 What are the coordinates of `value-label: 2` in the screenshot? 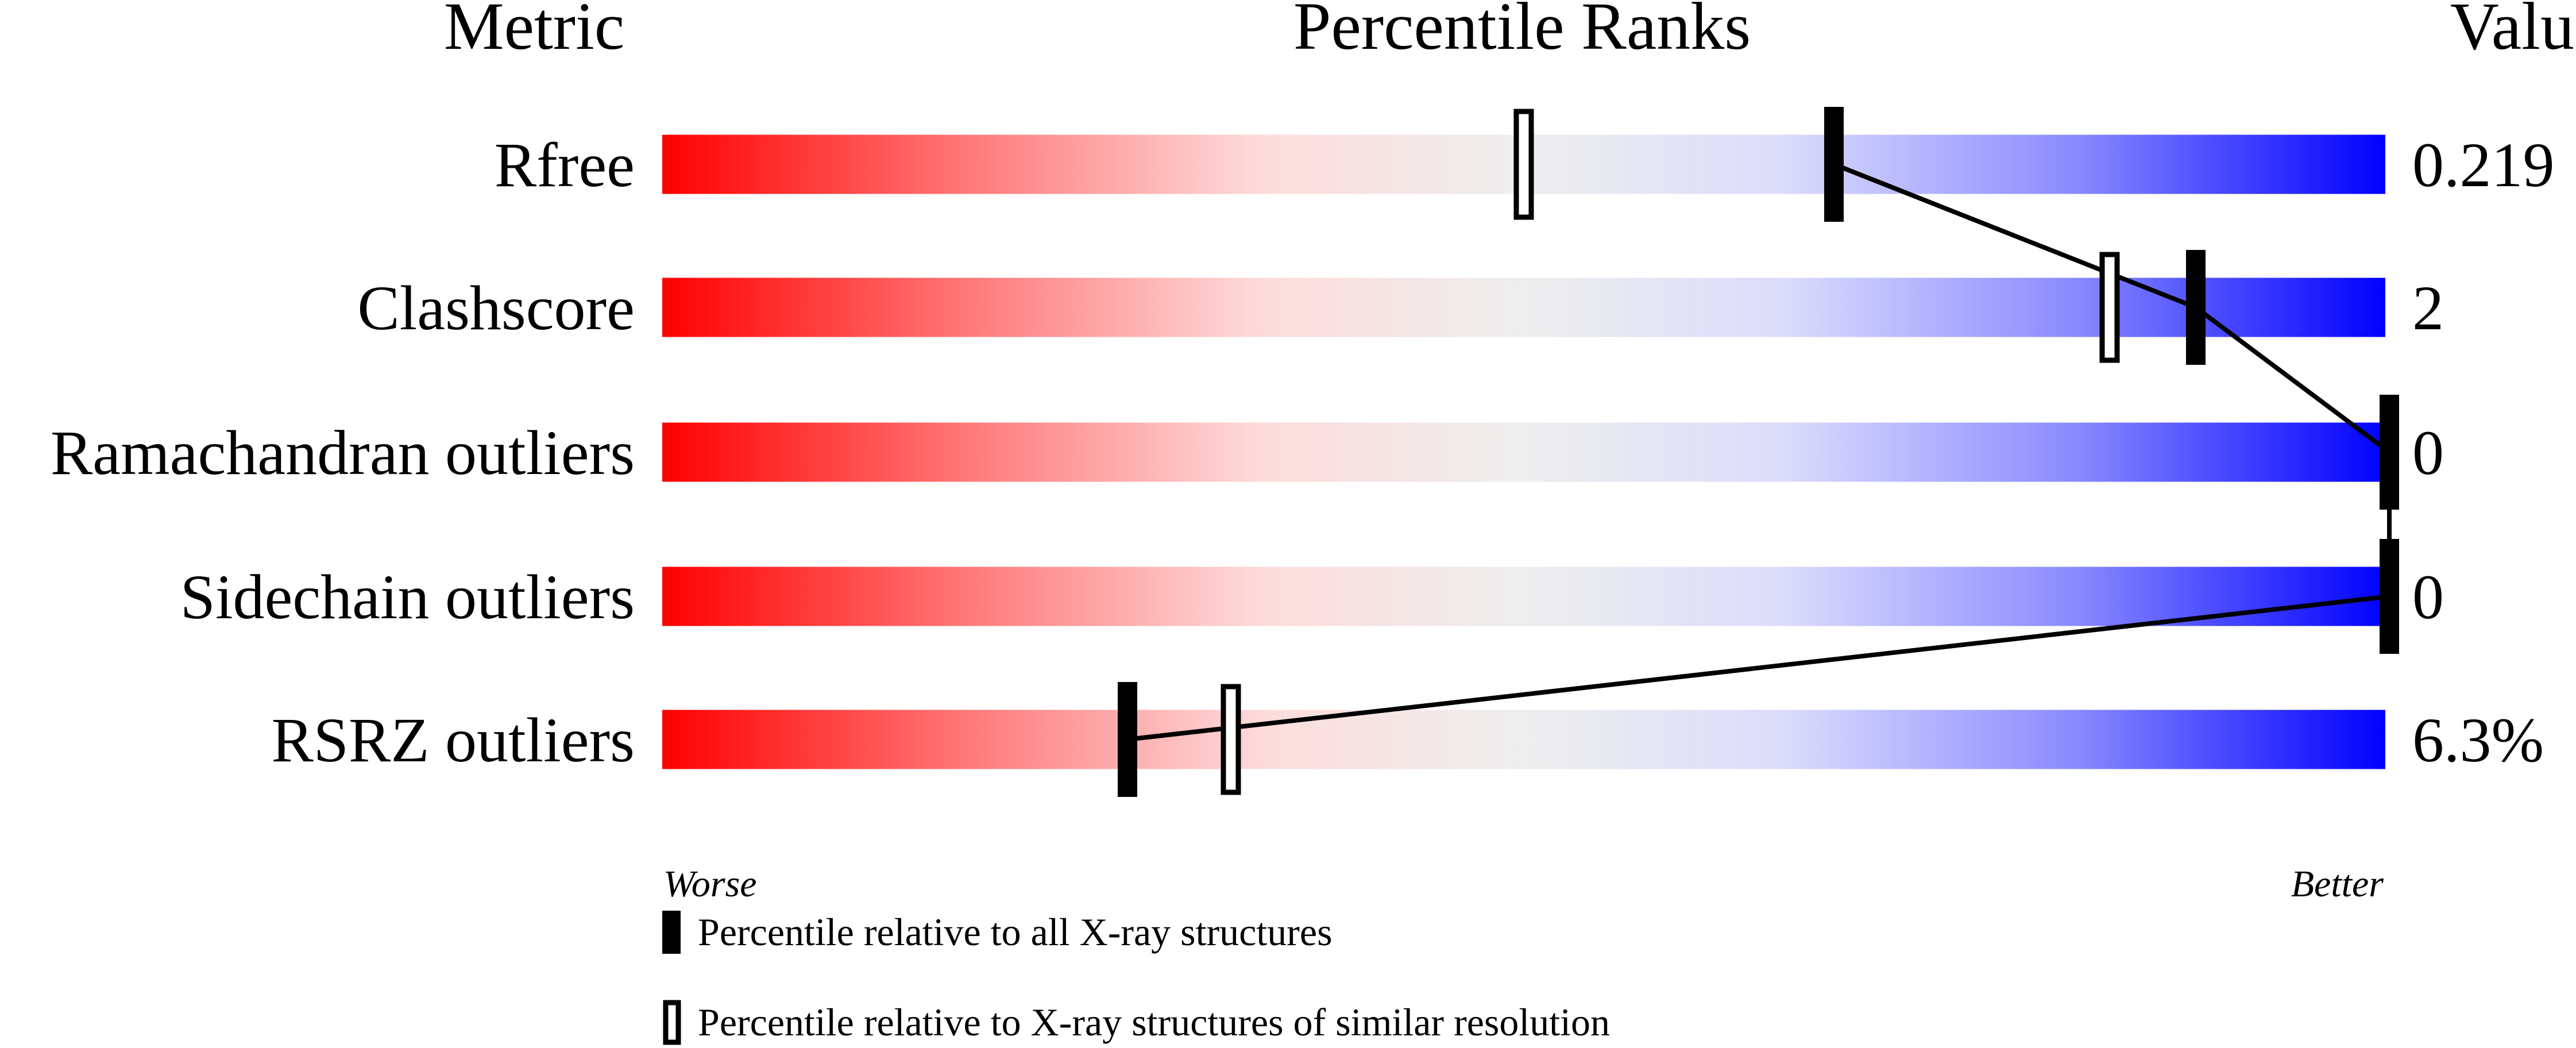 It's located at (2428, 308).